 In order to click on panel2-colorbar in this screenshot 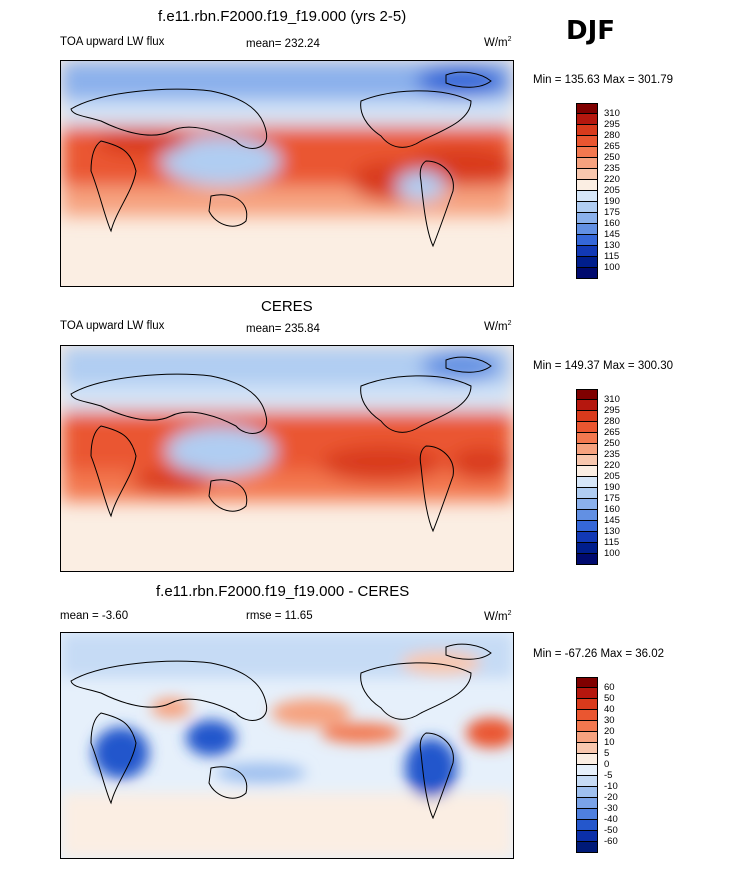, I will do `click(587, 477)`.